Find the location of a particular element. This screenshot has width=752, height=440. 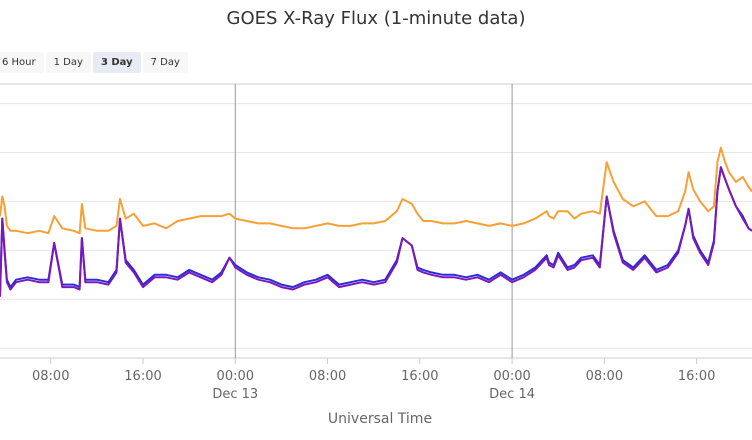

x-tick-label-3: 08:00 is located at coordinates (327, 376).